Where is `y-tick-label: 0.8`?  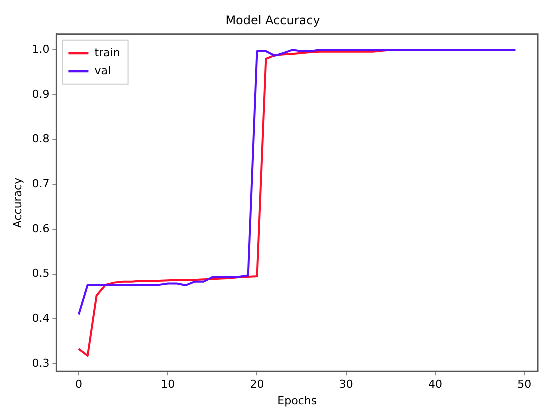 y-tick-label: 0.8 is located at coordinates (41, 139).